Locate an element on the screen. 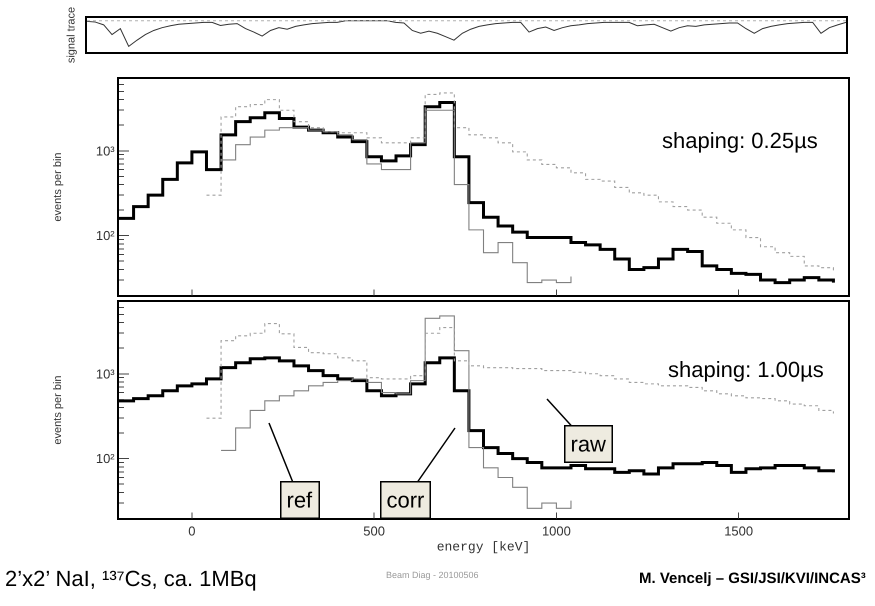 This screenshot has width=875, height=606. annotation: raw is located at coordinates (588, 444).